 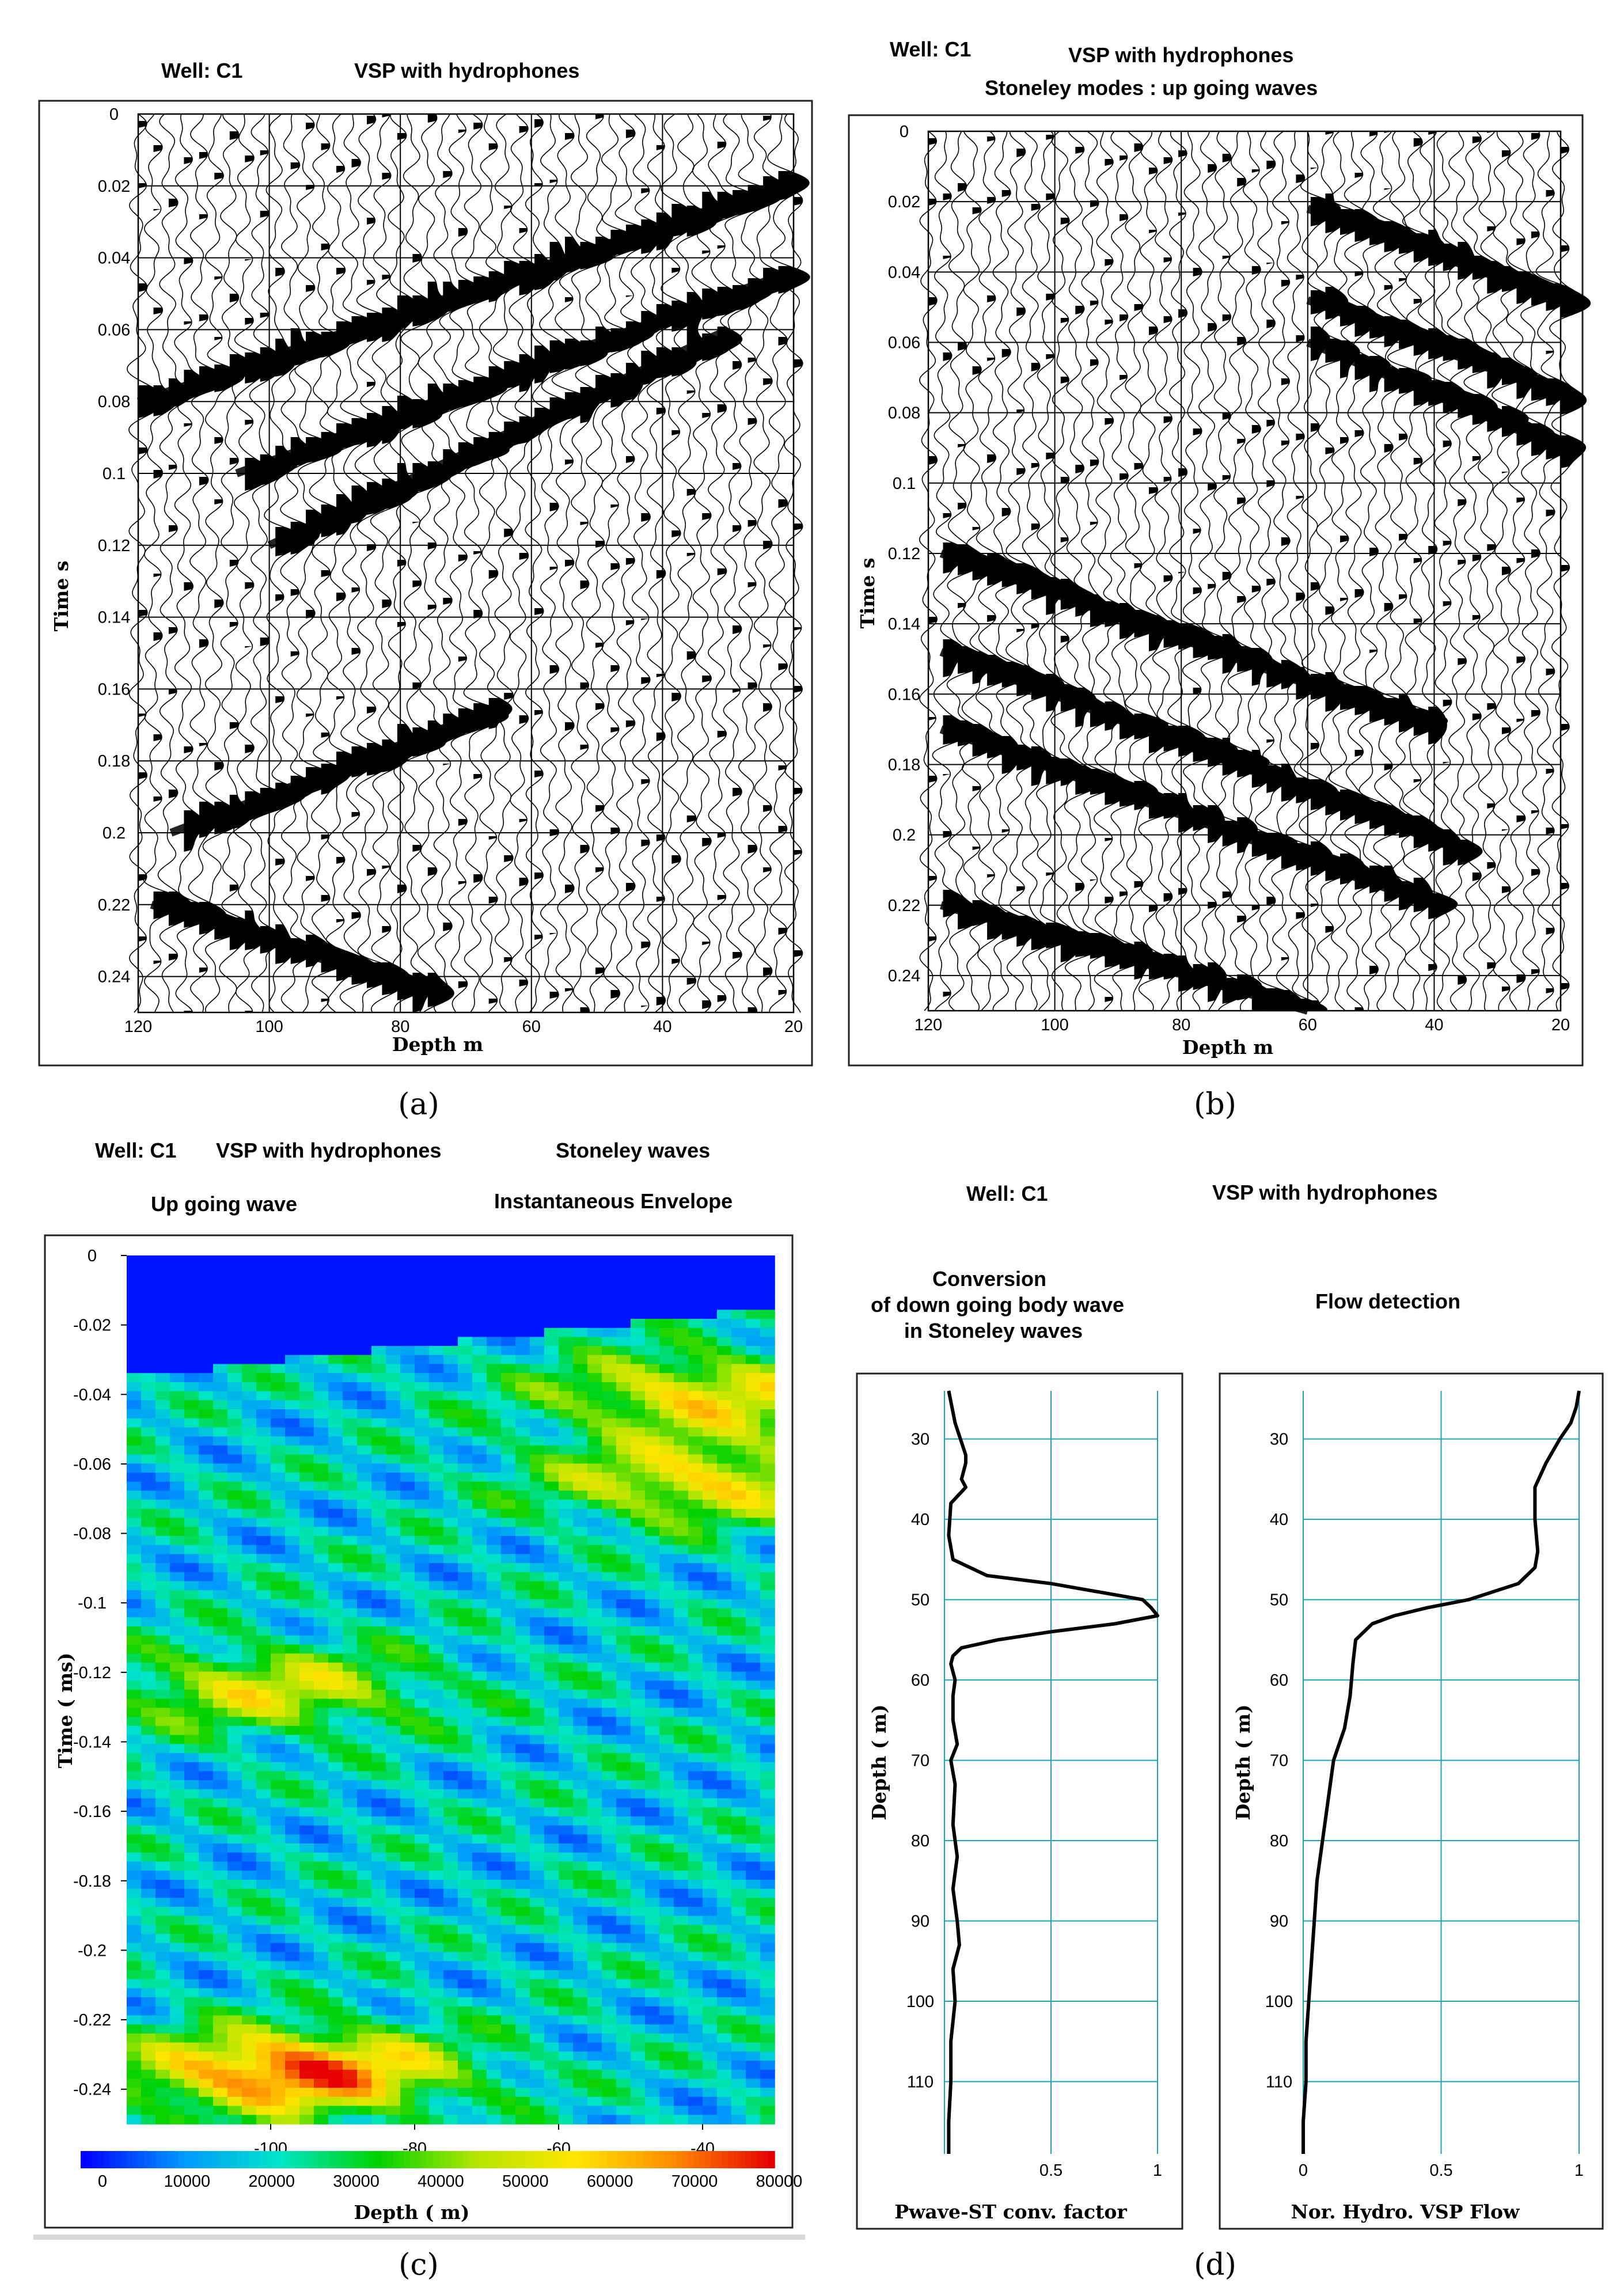 What do you see at coordinates (920, 1600) in the screenshot?
I see `left-y-tick-label: 50` at bounding box center [920, 1600].